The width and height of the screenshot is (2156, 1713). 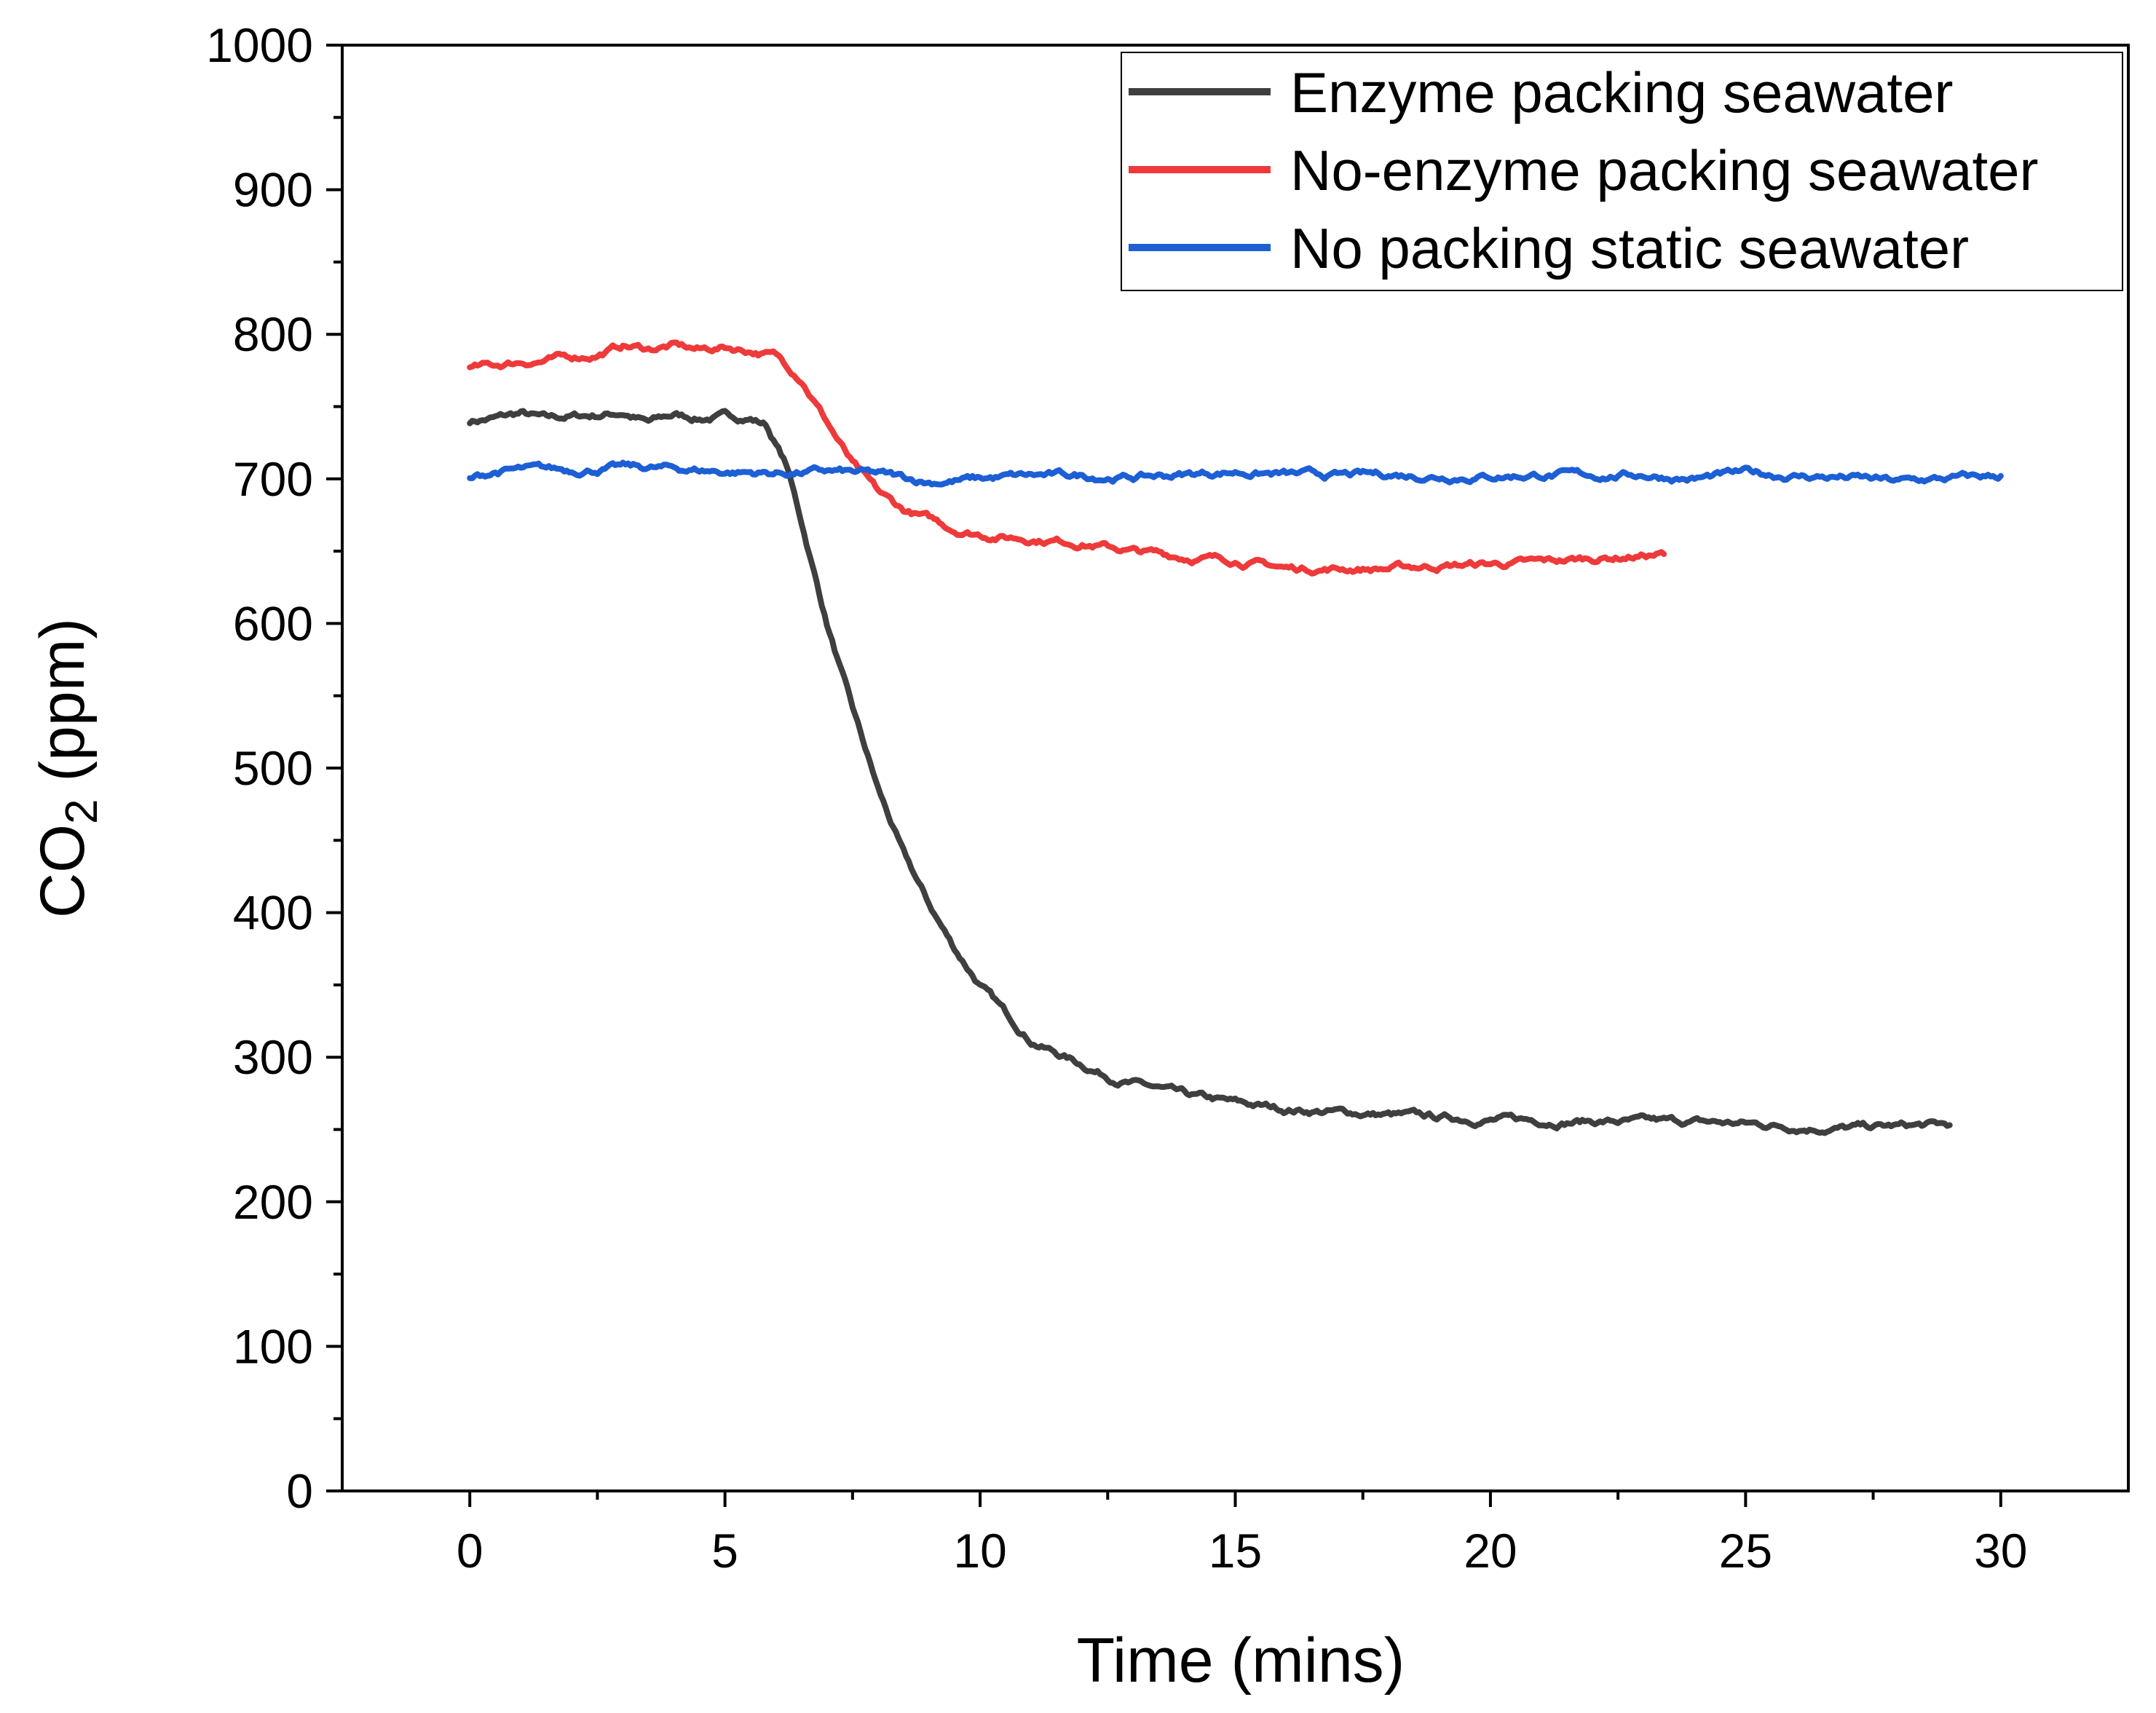 I want to click on x-tick-label: 10, so click(x=980, y=1551).